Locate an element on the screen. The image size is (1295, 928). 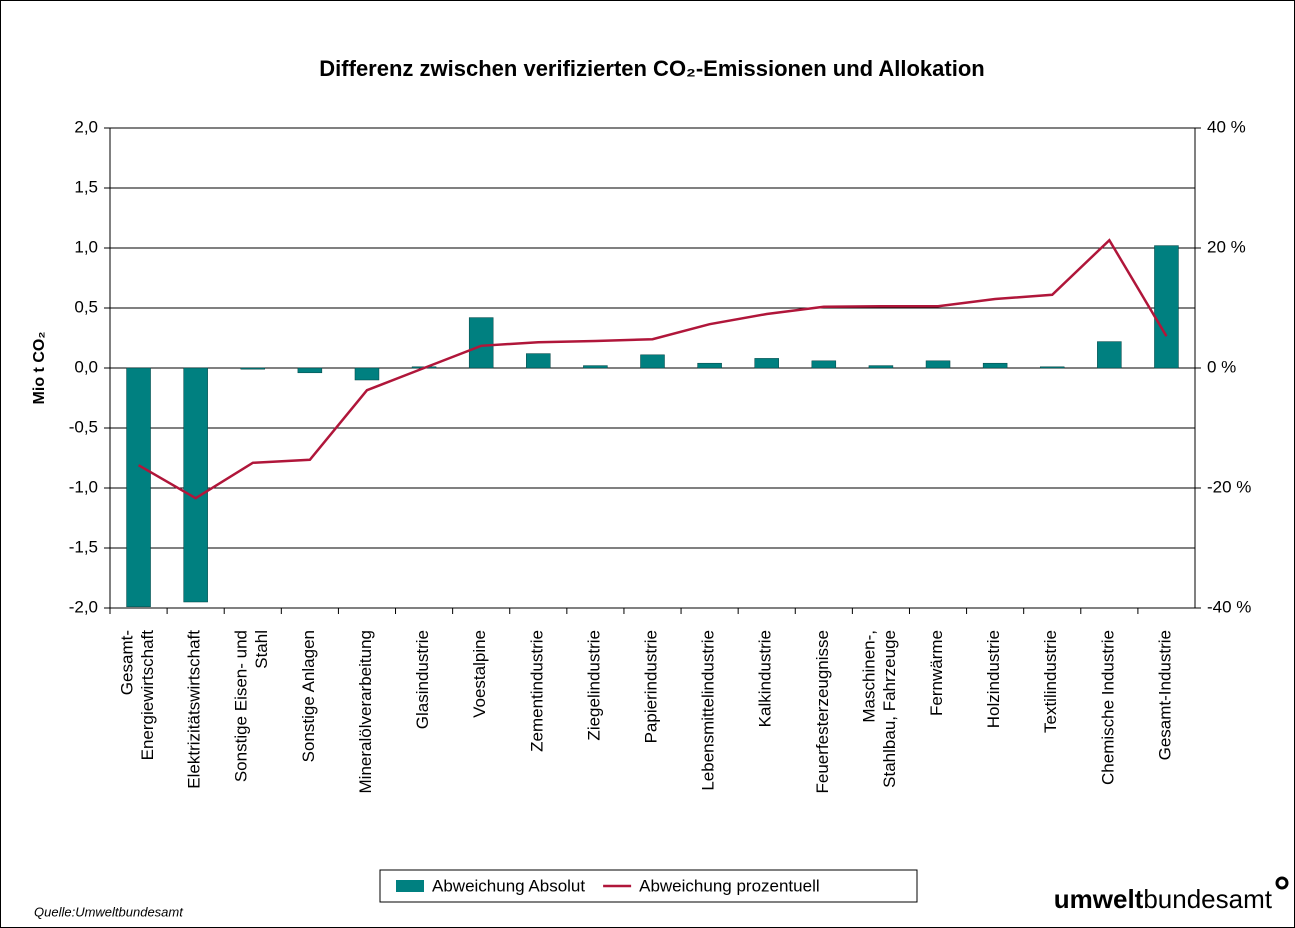
logo-mark is located at coordinates (1282, 883).